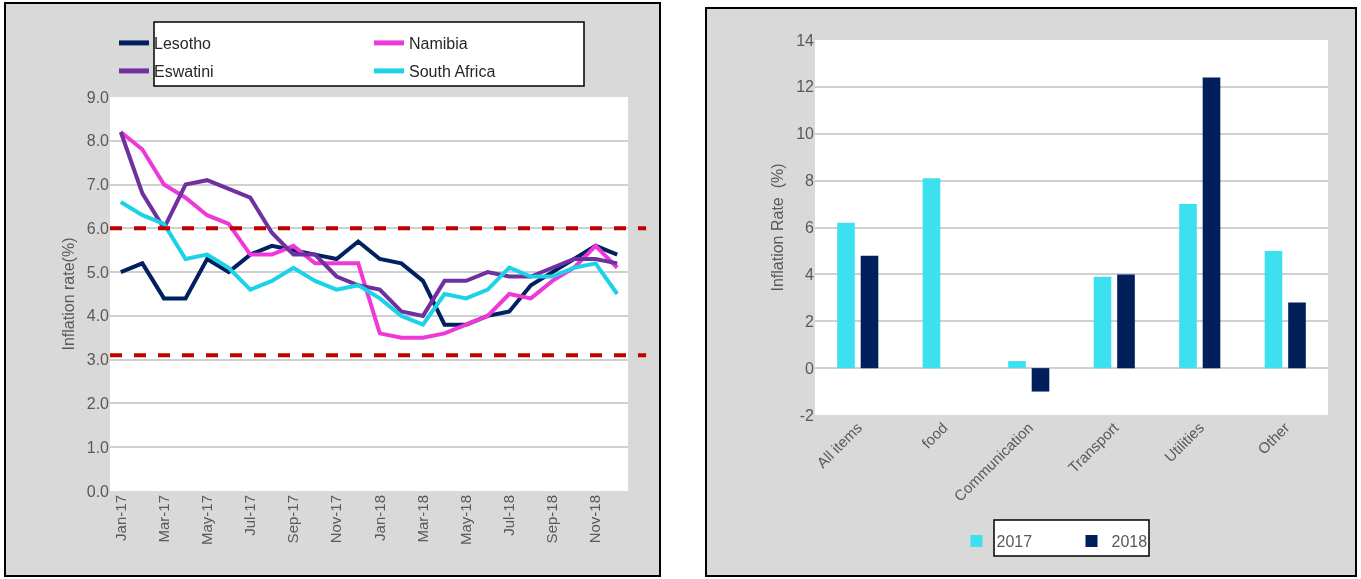 This screenshot has width=1361, height=579. I want to click on y-tick-label: 7.0, so click(98, 185).